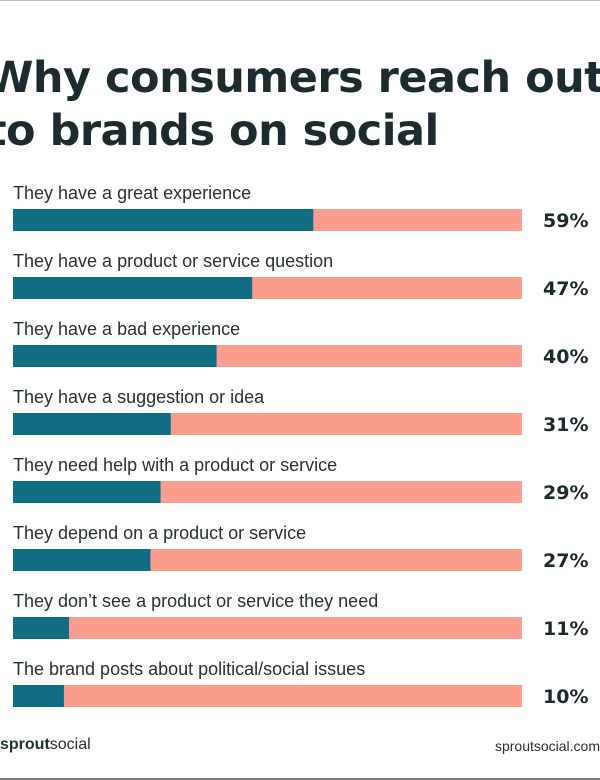 The height and width of the screenshot is (780, 600). I want to click on category-label: They have a suggestion or idea, so click(139, 397).